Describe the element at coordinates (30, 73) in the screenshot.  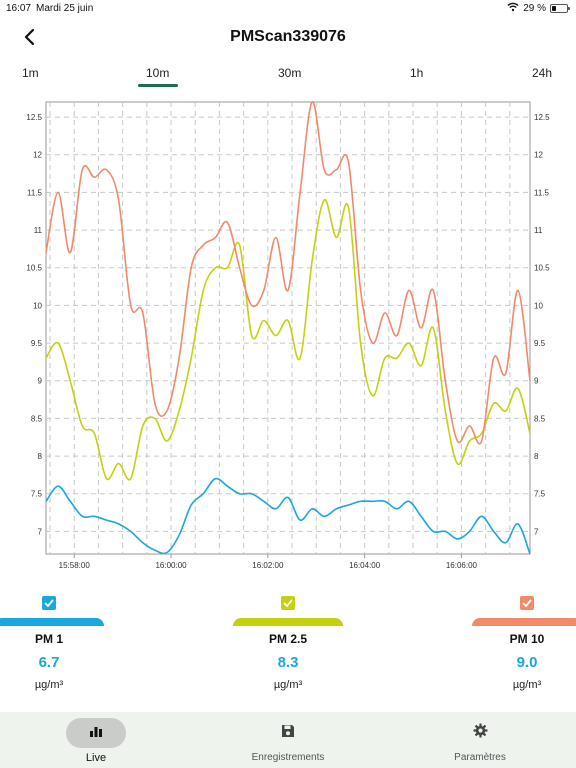
I see `range-tab-1m: 1m` at that location.